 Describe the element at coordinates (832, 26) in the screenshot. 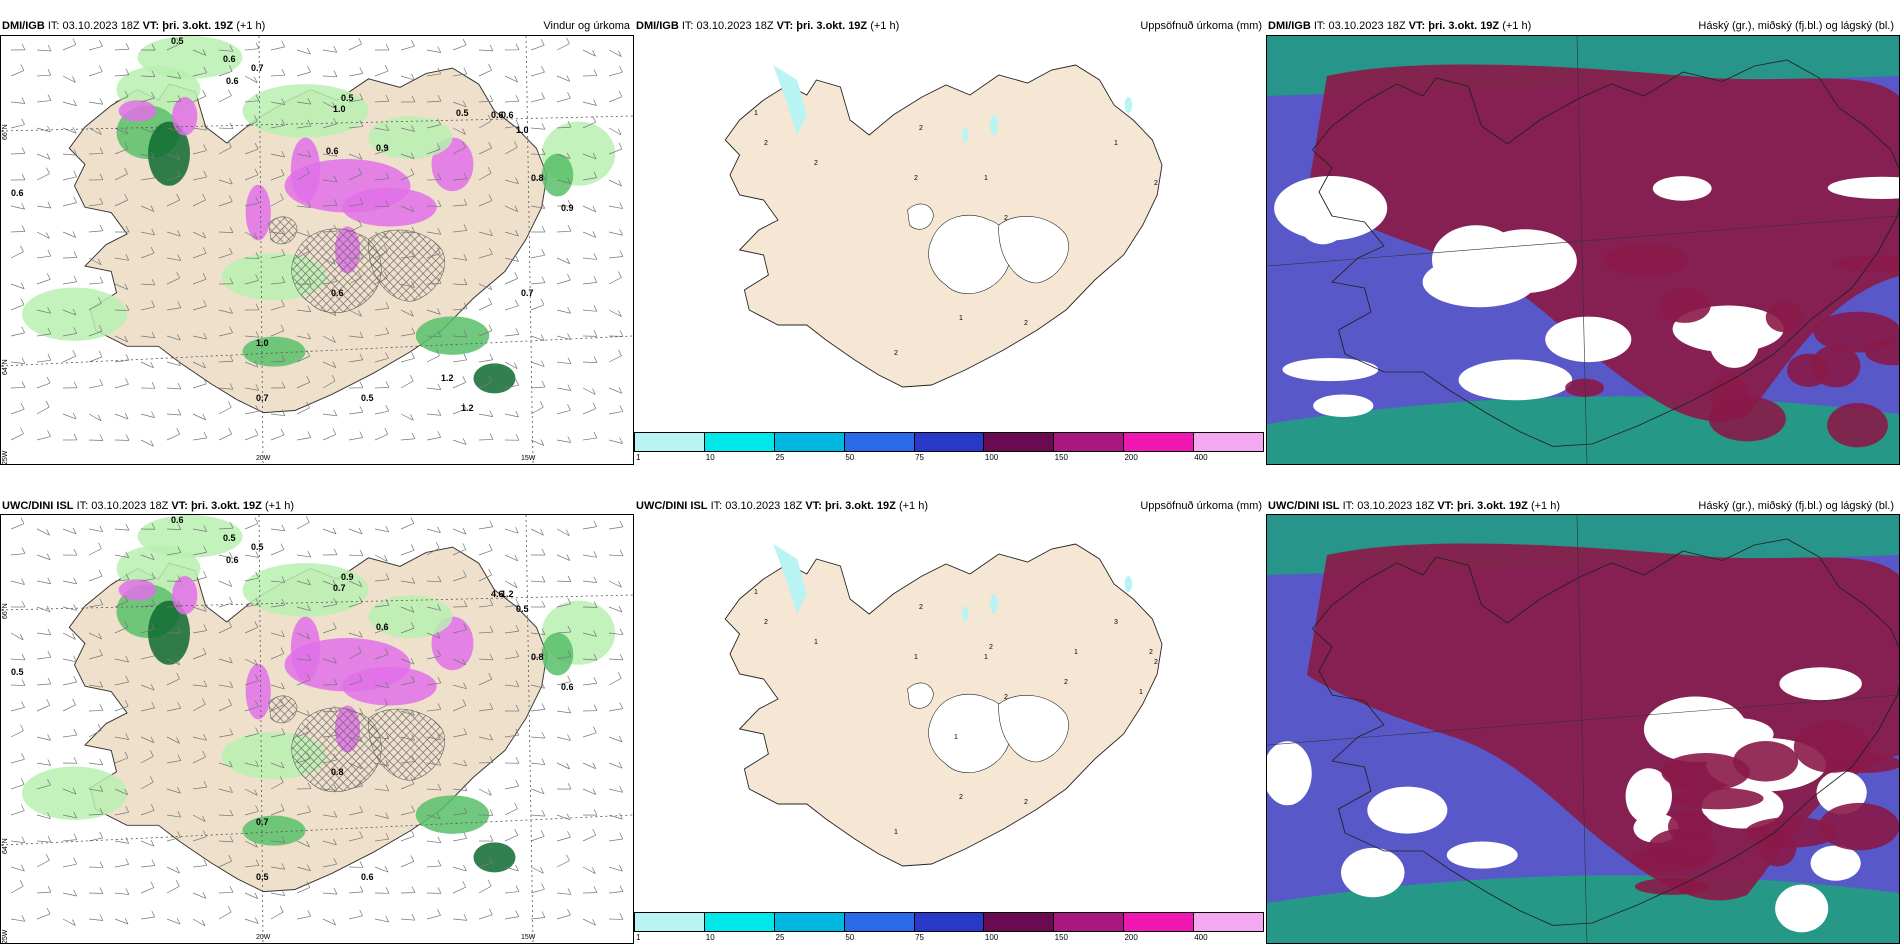

I see `valid-time: þri. 3.okt. 19Z` at that location.